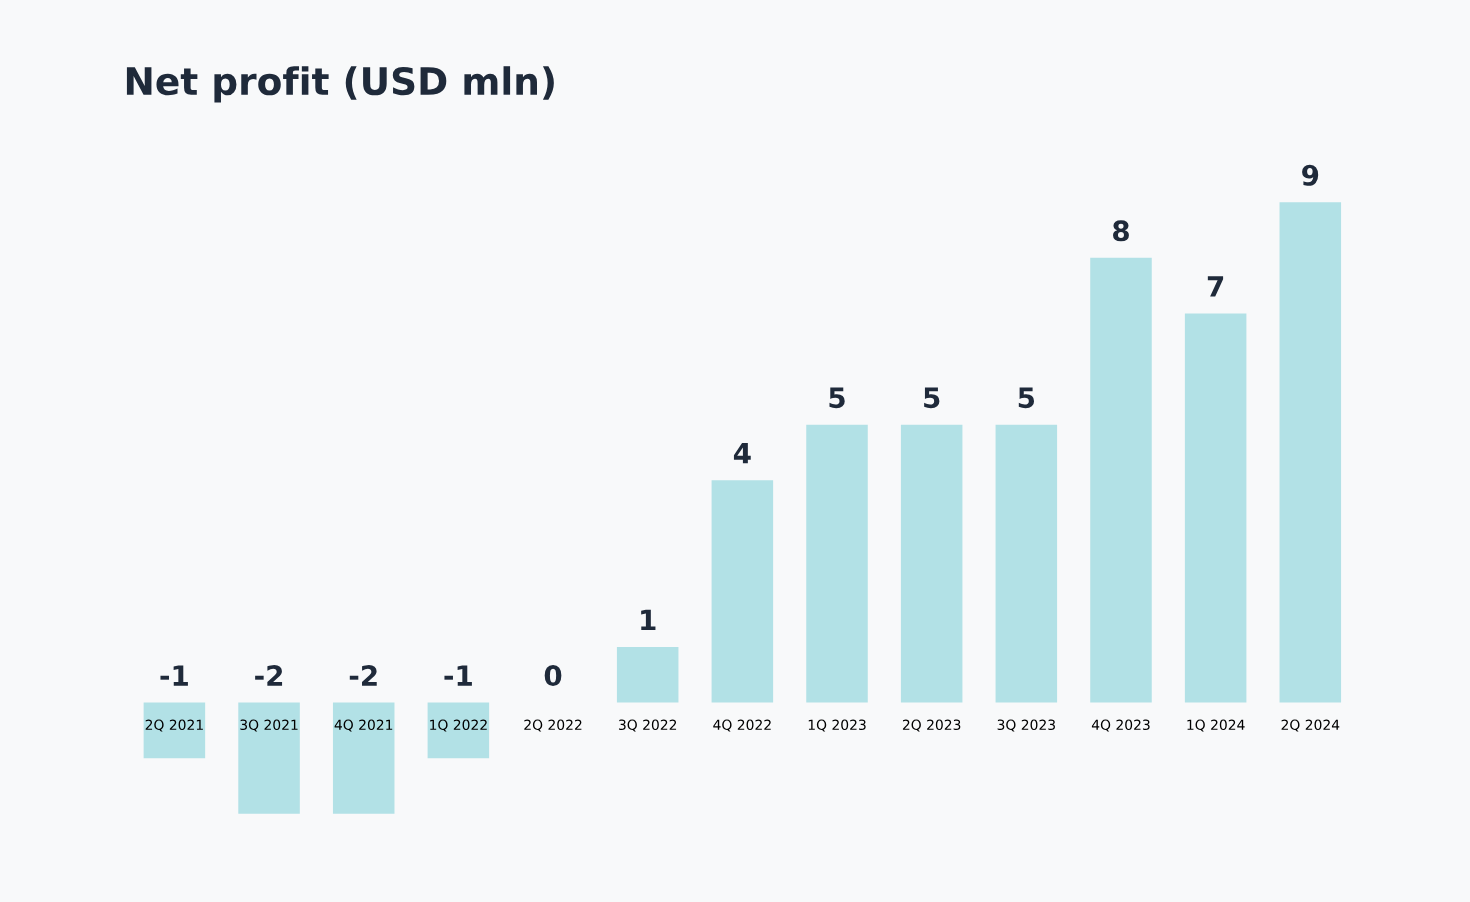  I want to click on data-label: 0, so click(553, 676).